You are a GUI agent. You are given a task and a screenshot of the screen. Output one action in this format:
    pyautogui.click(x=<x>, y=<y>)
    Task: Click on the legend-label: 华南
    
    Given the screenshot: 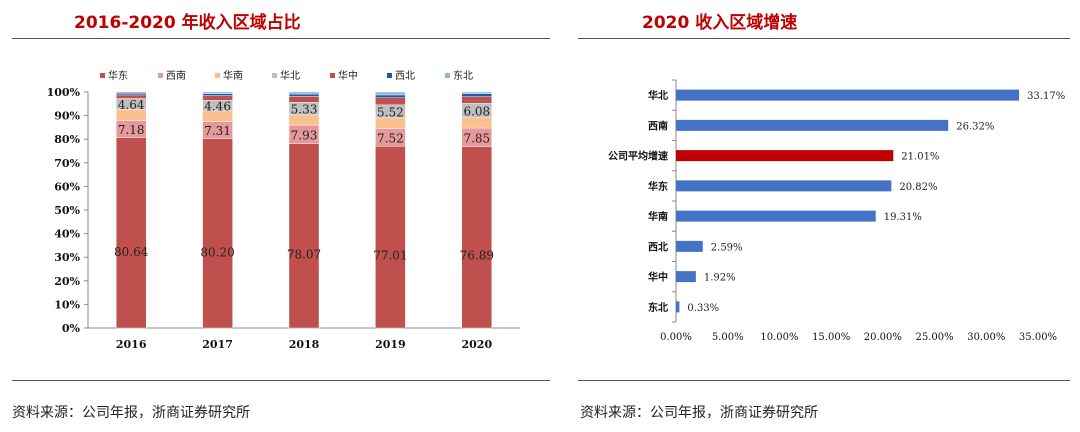 What is the action you would take?
    pyautogui.click(x=233, y=75)
    